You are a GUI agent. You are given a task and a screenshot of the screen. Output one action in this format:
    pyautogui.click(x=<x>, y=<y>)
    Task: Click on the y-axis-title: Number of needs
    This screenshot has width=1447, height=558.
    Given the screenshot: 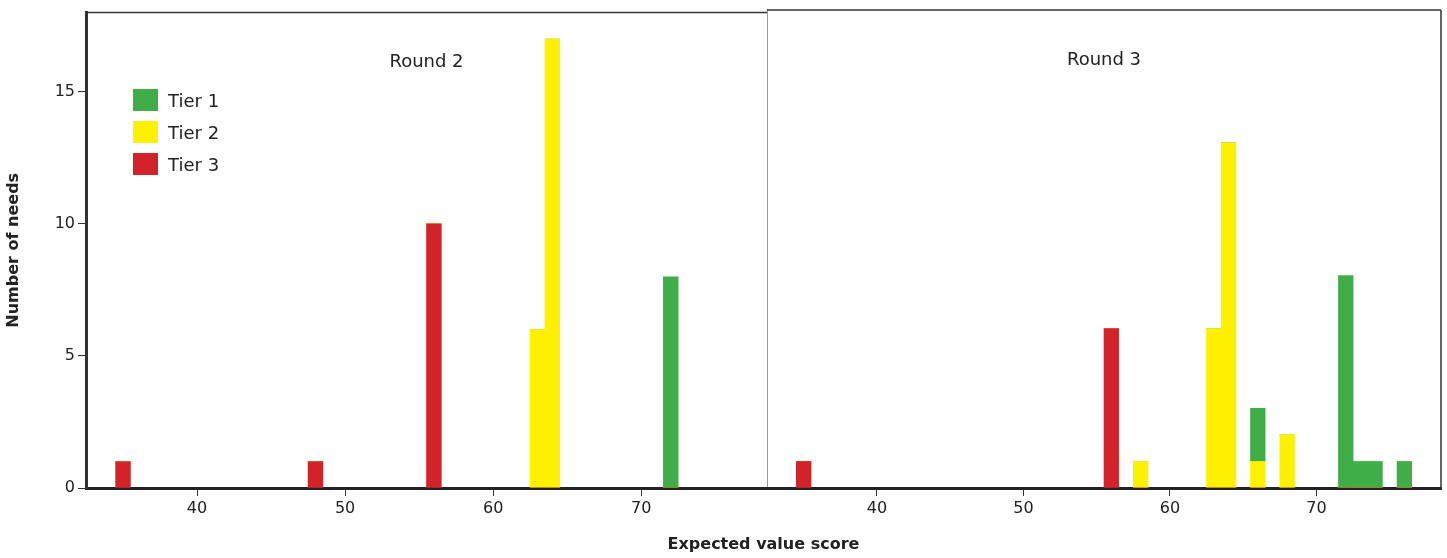 What is the action you would take?
    pyautogui.click(x=12, y=250)
    